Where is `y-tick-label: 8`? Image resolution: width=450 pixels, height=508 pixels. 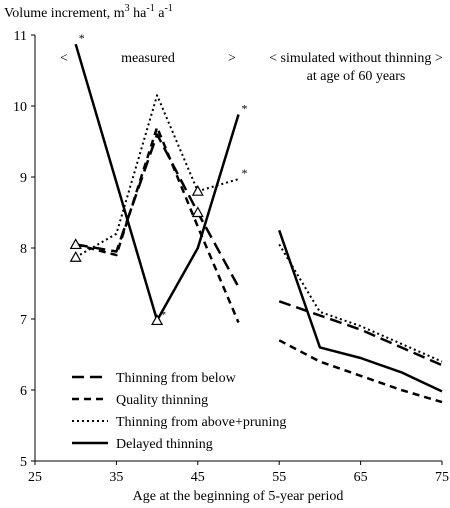
y-tick-label: 8 is located at coordinates (23, 249).